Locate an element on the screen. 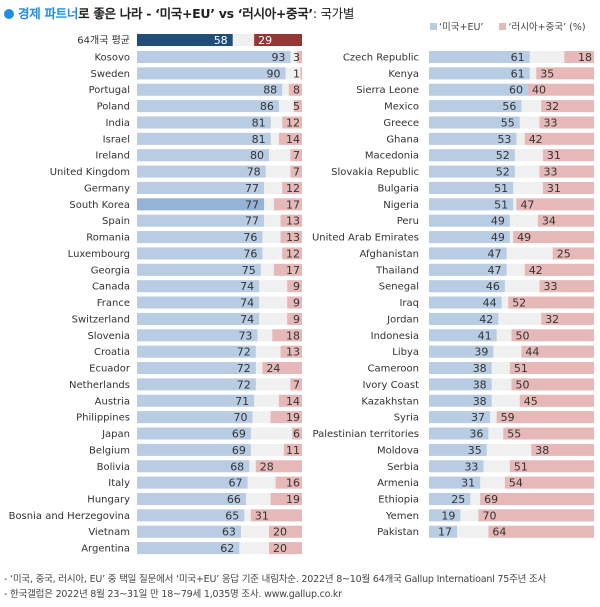 The height and width of the screenshot is (607, 600). country-label: Libya is located at coordinates (405, 352).